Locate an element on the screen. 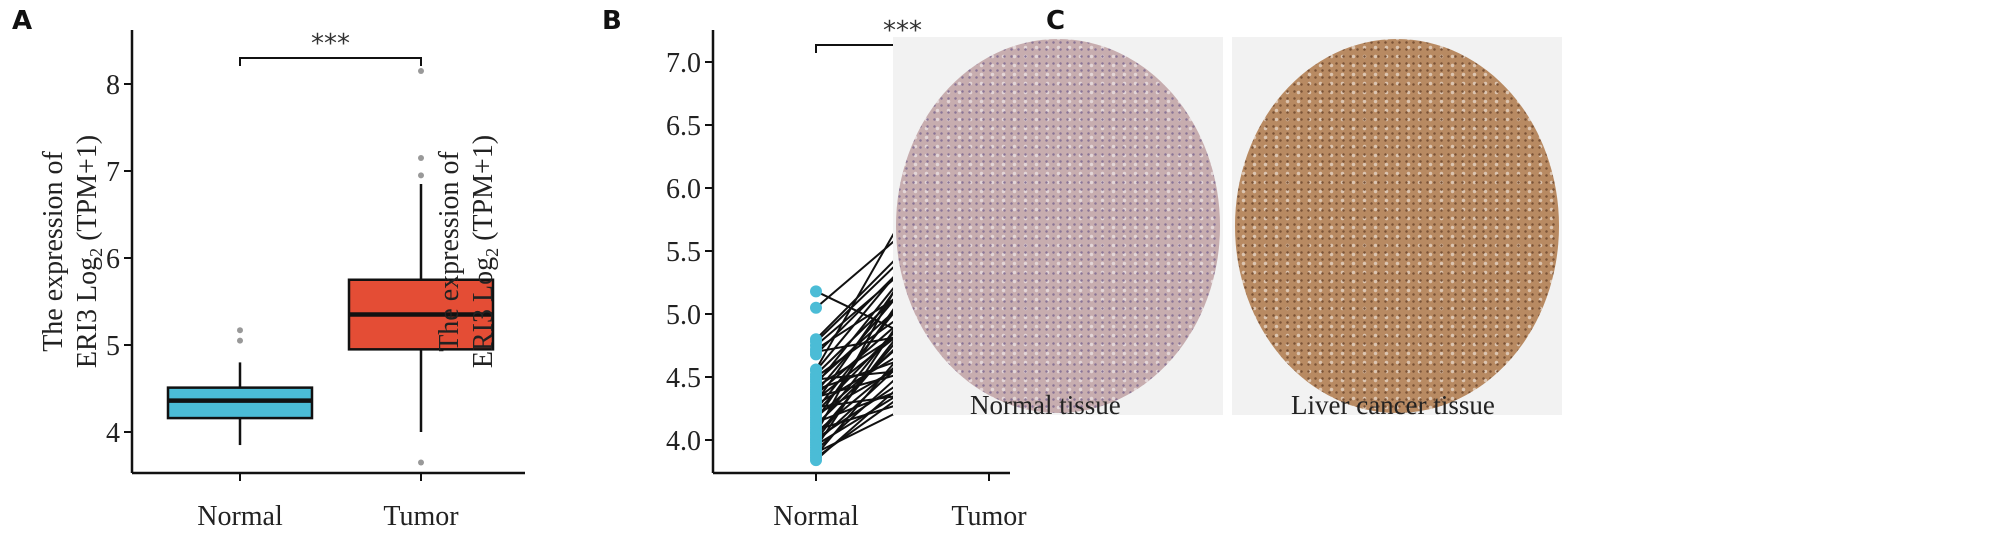 This screenshot has width=2002, height=560. y-tick-label: 5.5 is located at coordinates (683, 252).